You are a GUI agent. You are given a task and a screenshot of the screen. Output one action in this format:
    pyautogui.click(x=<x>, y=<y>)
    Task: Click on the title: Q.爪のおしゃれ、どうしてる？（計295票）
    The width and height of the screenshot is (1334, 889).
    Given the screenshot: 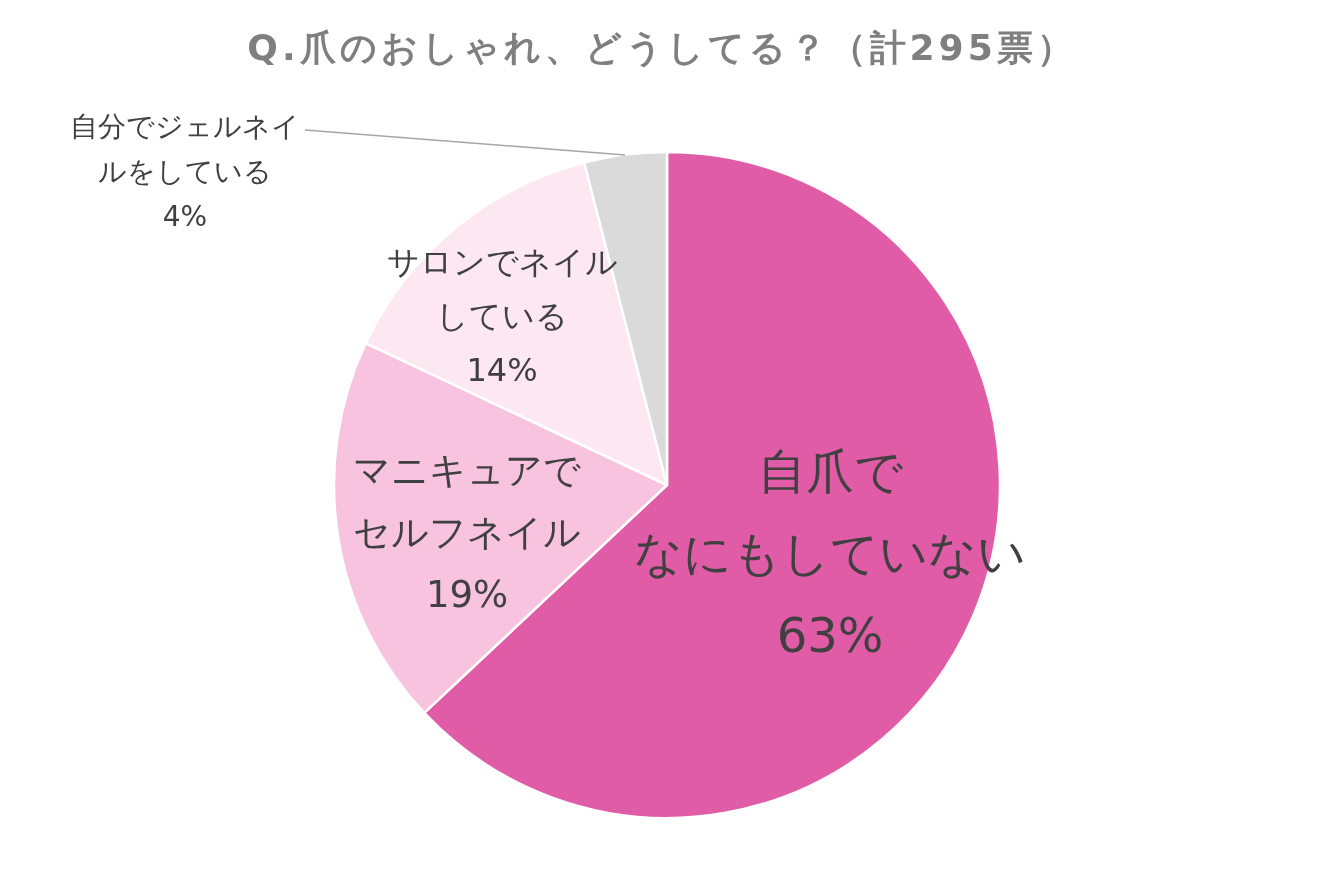 What is the action you would take?
    pyautogui.click(x=662, y=47)
    